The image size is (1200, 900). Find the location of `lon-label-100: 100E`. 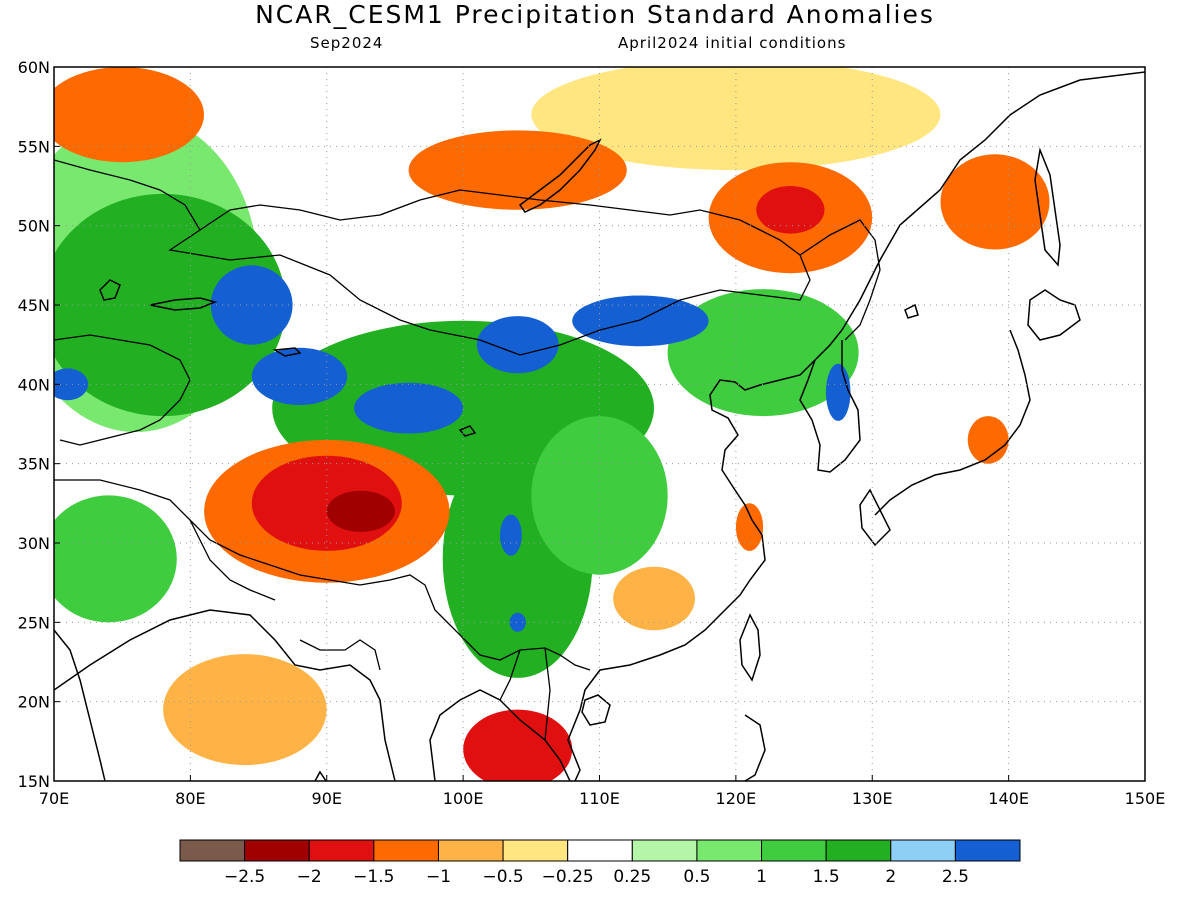

lon-label-100: 100E is located at coordinates (463, 798).